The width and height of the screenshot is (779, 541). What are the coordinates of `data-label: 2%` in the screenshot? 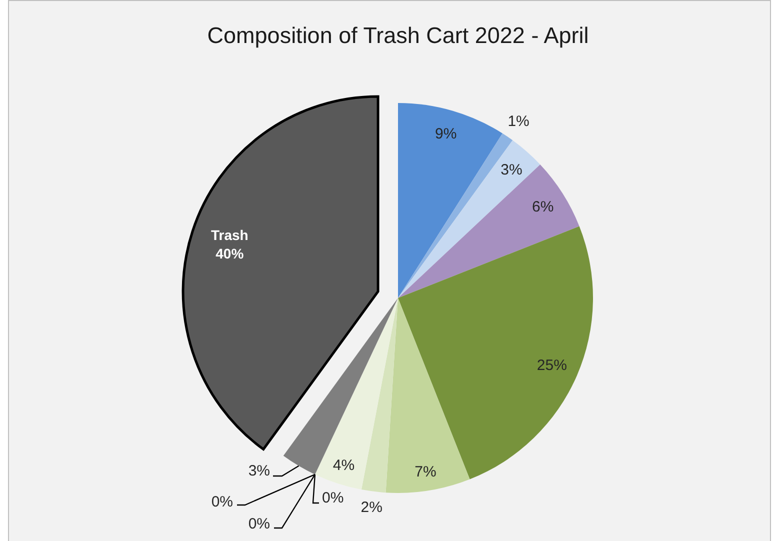 It's located at (371, 507).